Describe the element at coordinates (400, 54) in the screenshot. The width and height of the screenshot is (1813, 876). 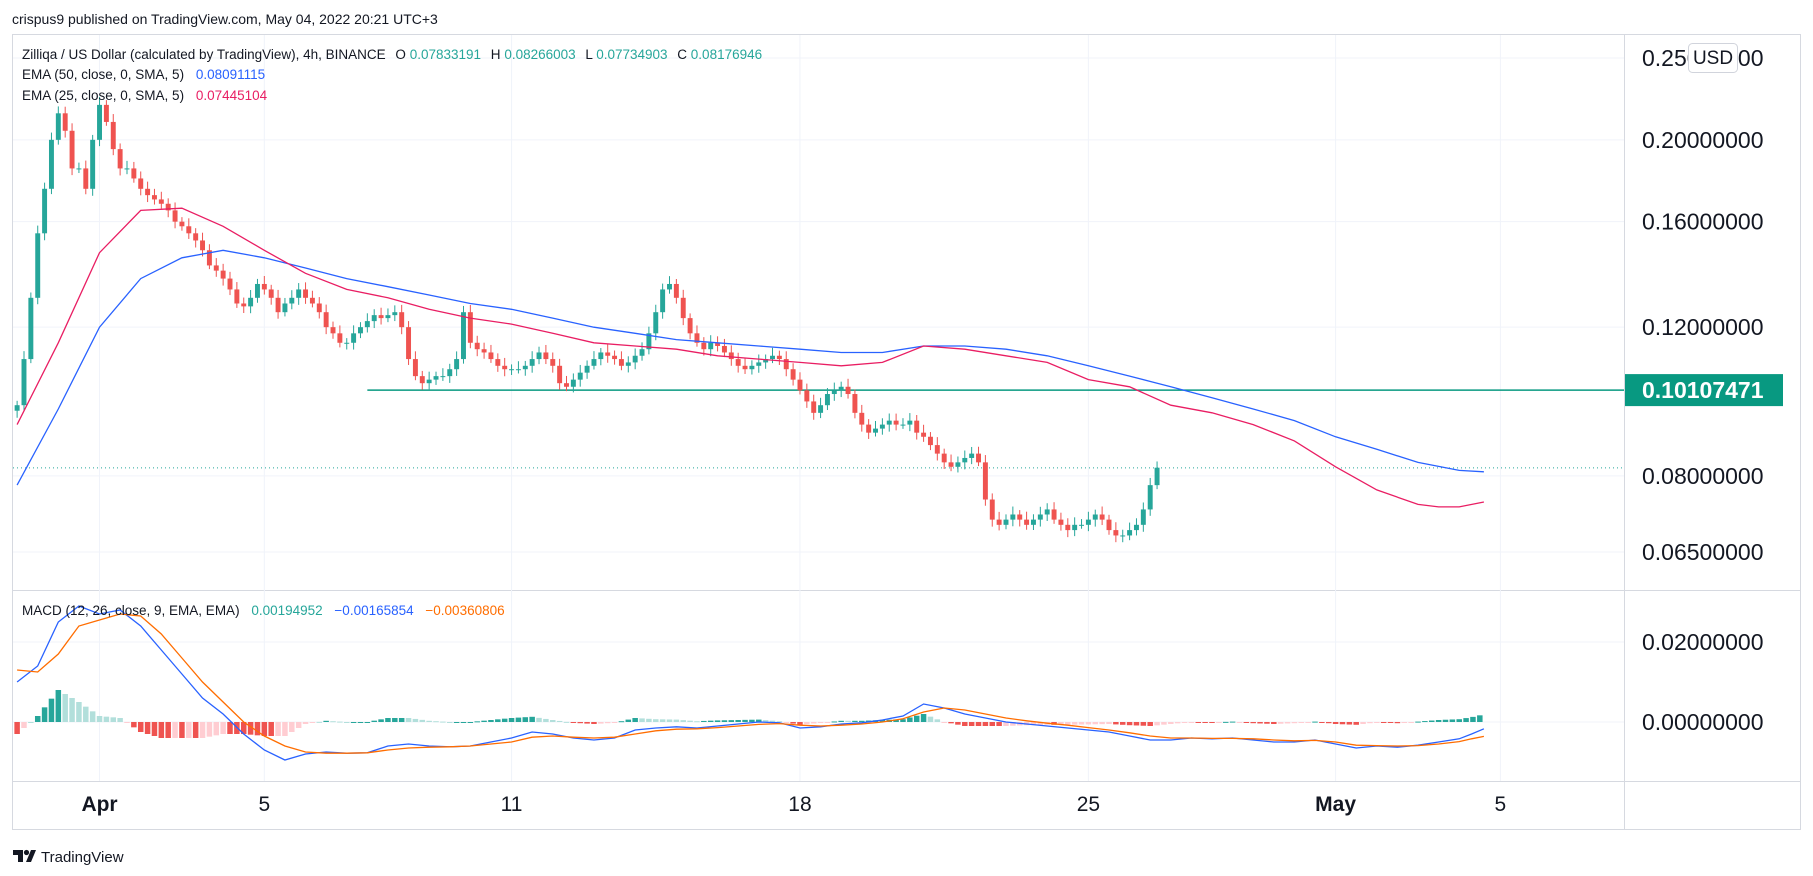
I see `open-label: O` at that location.